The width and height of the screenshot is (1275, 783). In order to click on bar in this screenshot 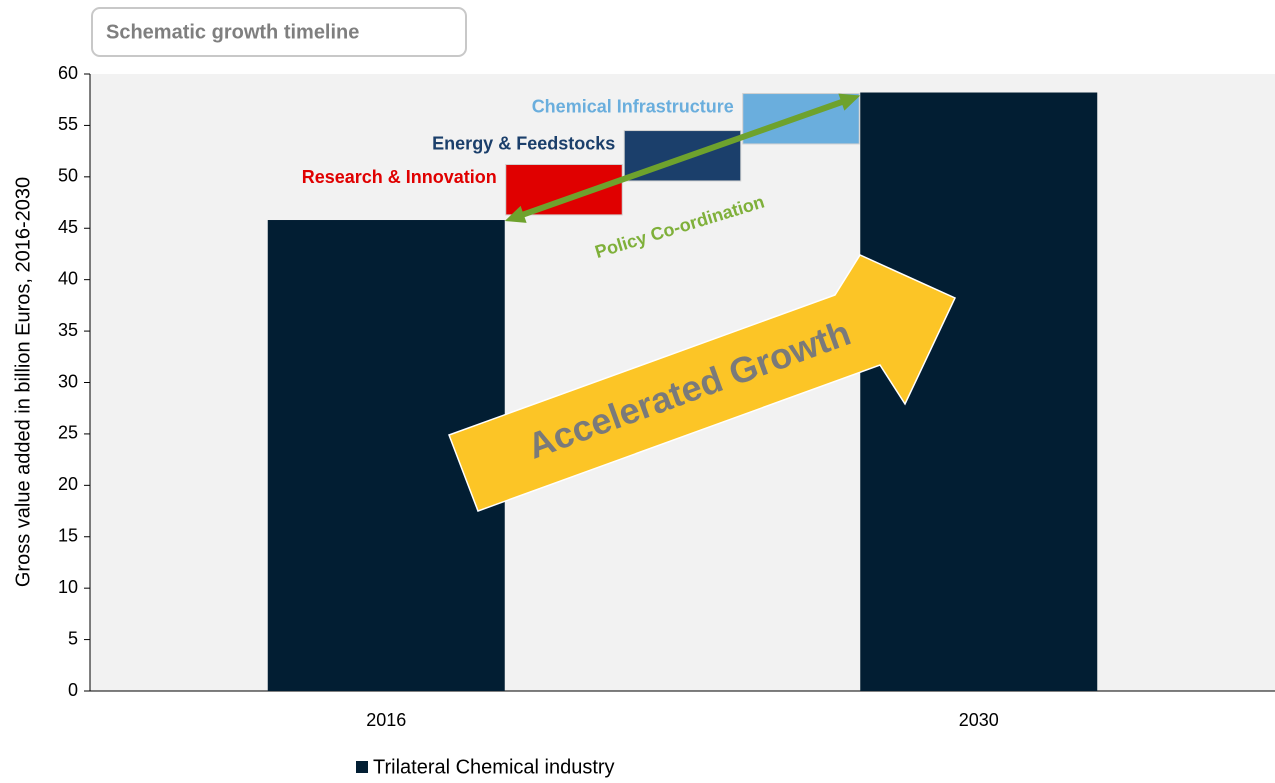, I will do `click(979, 391)`.